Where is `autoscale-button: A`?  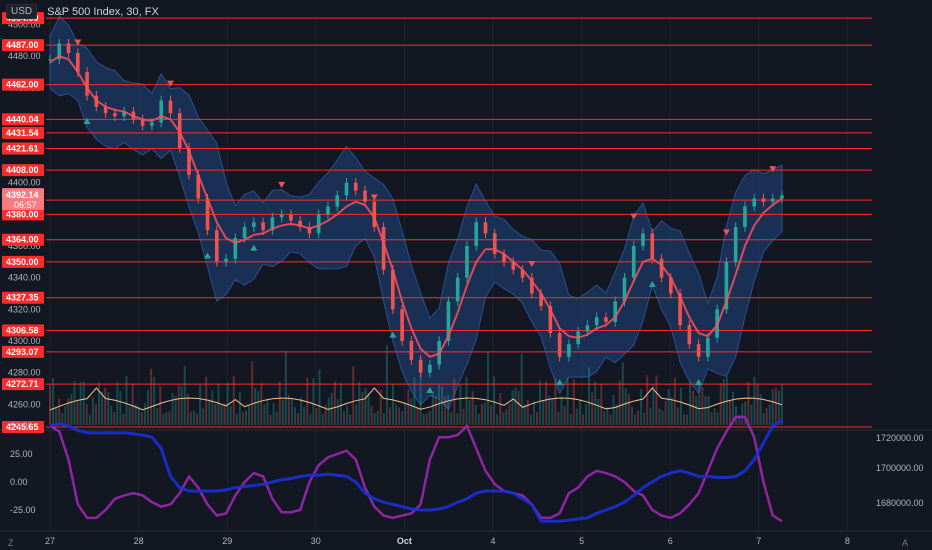
autoscale-button: A is located at coordinates (904, 543).